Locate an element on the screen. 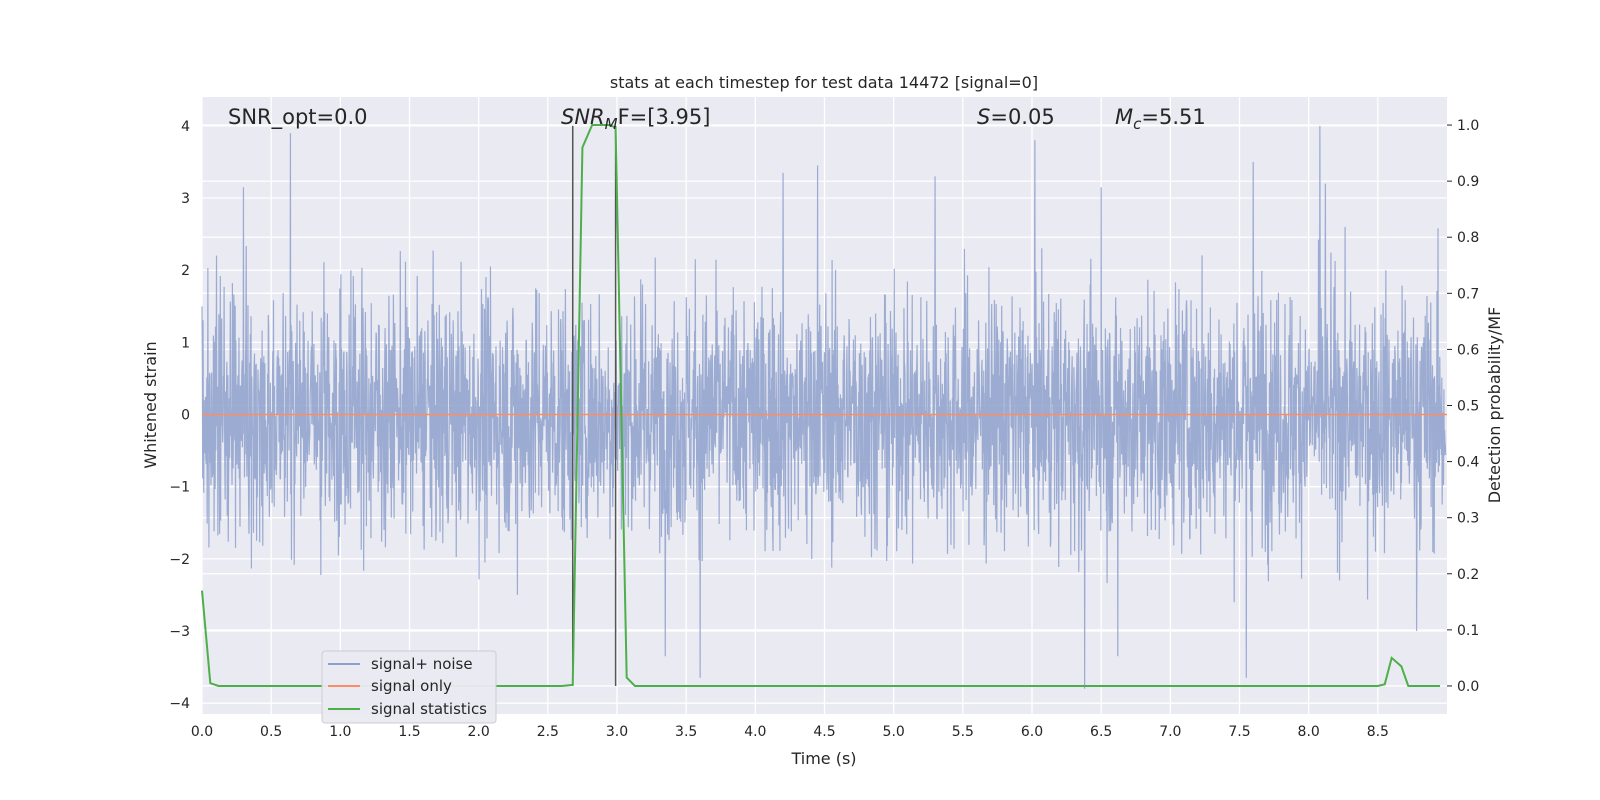  annotation-snr-mf-rest: F=[3.95] is located at coordinates (664, 117).